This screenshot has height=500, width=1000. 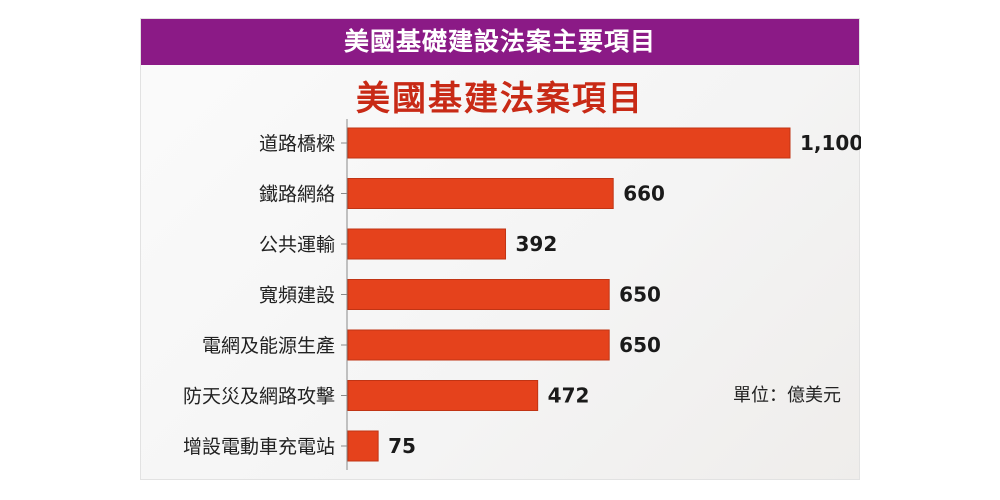 I want to click on category-label: 電網及能源生產, so click(x=268, y=346).